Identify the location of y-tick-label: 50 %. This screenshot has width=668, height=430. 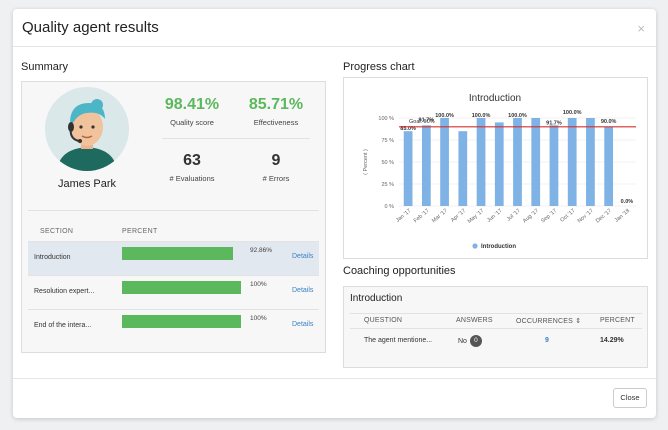
(387, 163).